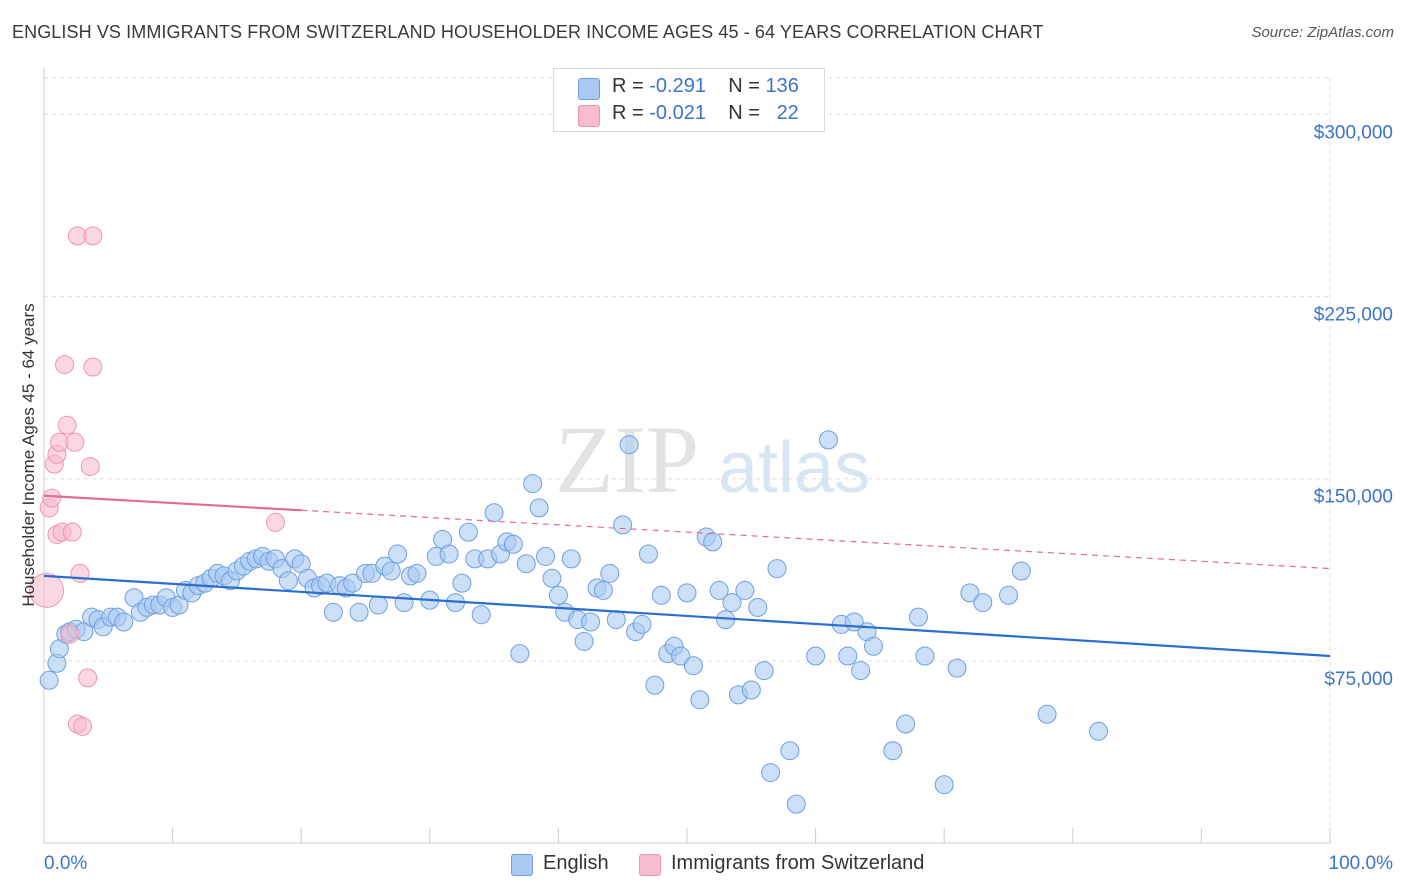 This screenshot has height=892, width=1406. I want to click on y-tick-label: $75,000, so click(1358, 679).